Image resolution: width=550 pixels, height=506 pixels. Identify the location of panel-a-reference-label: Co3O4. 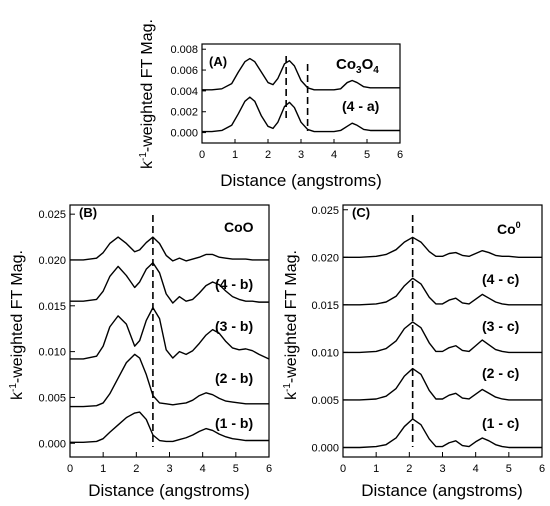
(357, 66).